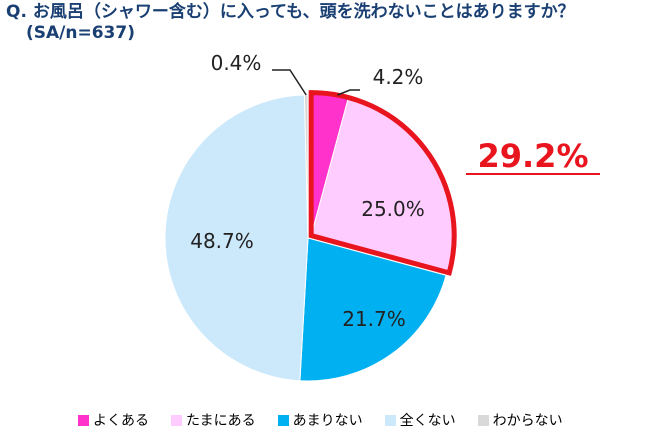 The width and height of the screenshot is (650, 438). Describe the element at coordinates (222, 241) in the screenshot. I see `data-label-4: 48.7%` at that location.